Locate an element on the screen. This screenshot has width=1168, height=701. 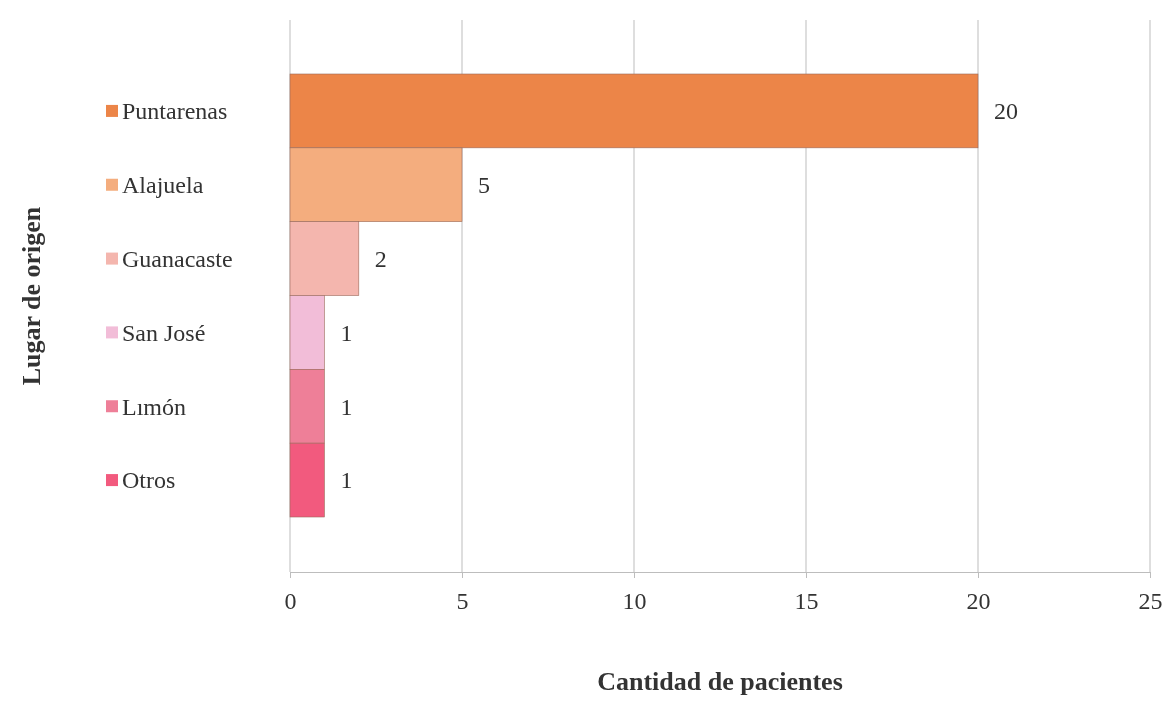
y-tick-label: Alajuela is located at coordinates (163, 185).